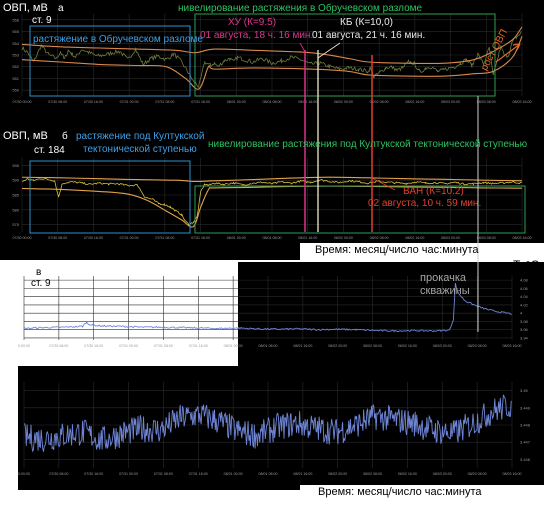 The height and width of the screenshot is (507, 544). Describe the element at coordinates (46, 385) in the screenshot. I see `panel-d-station: ст. 184` at that location.